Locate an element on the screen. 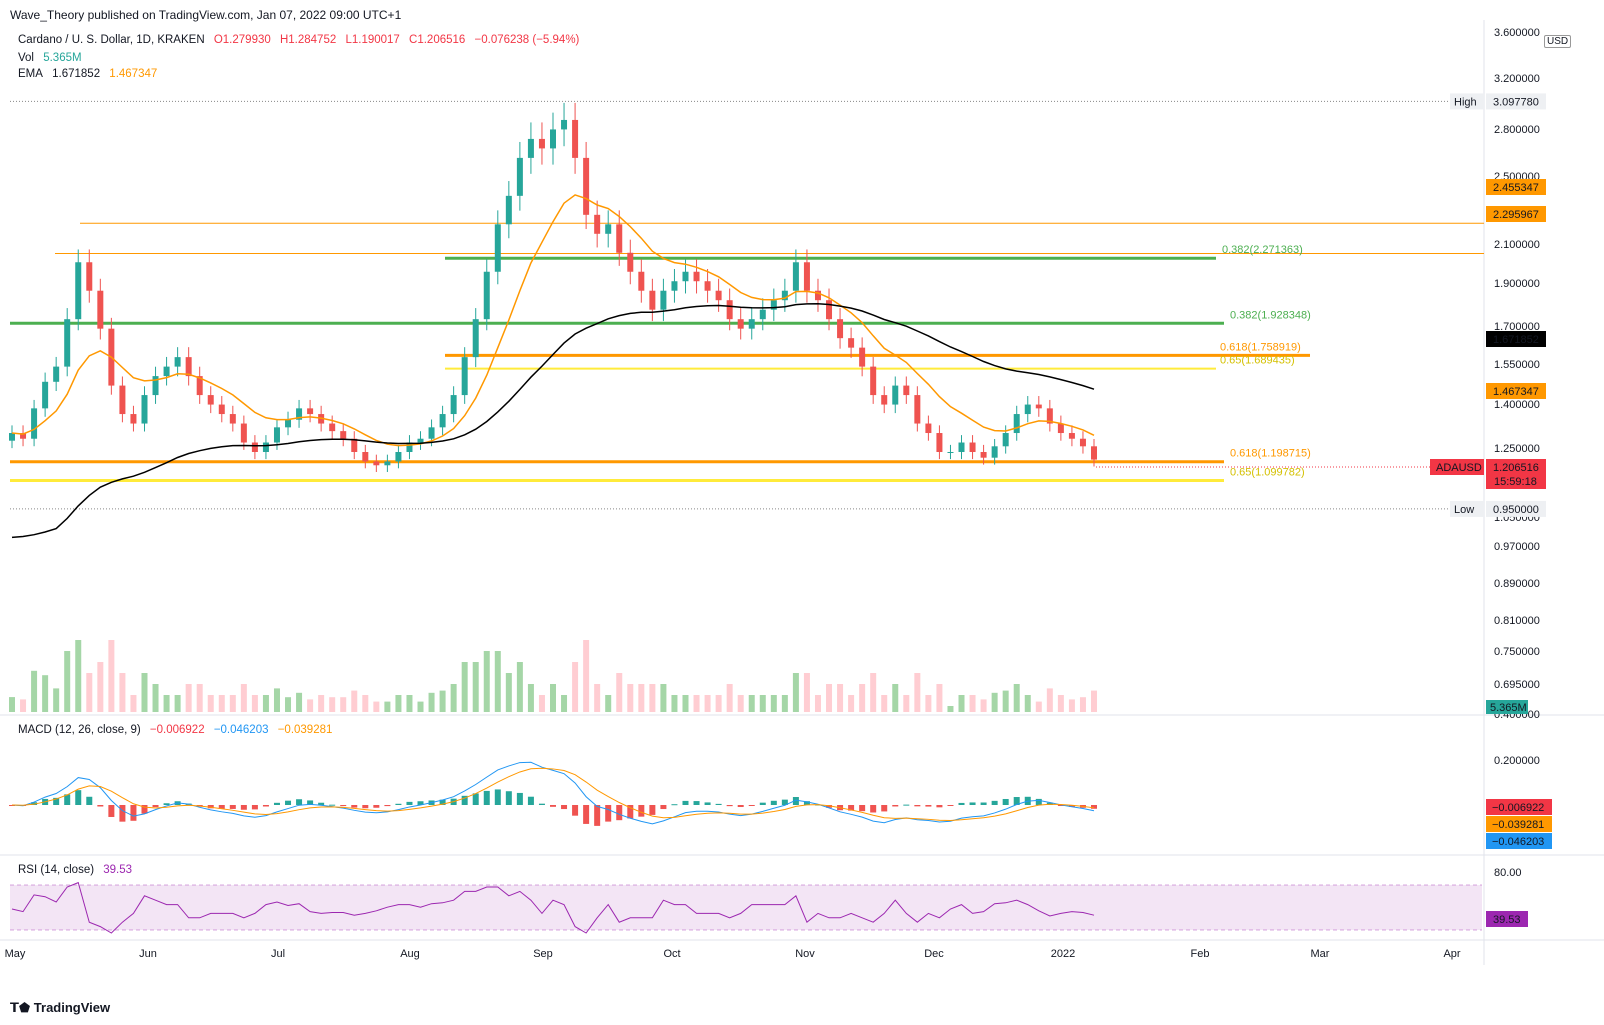  price-axis-label: 0.695000 is located at coordinates (1517, 685).